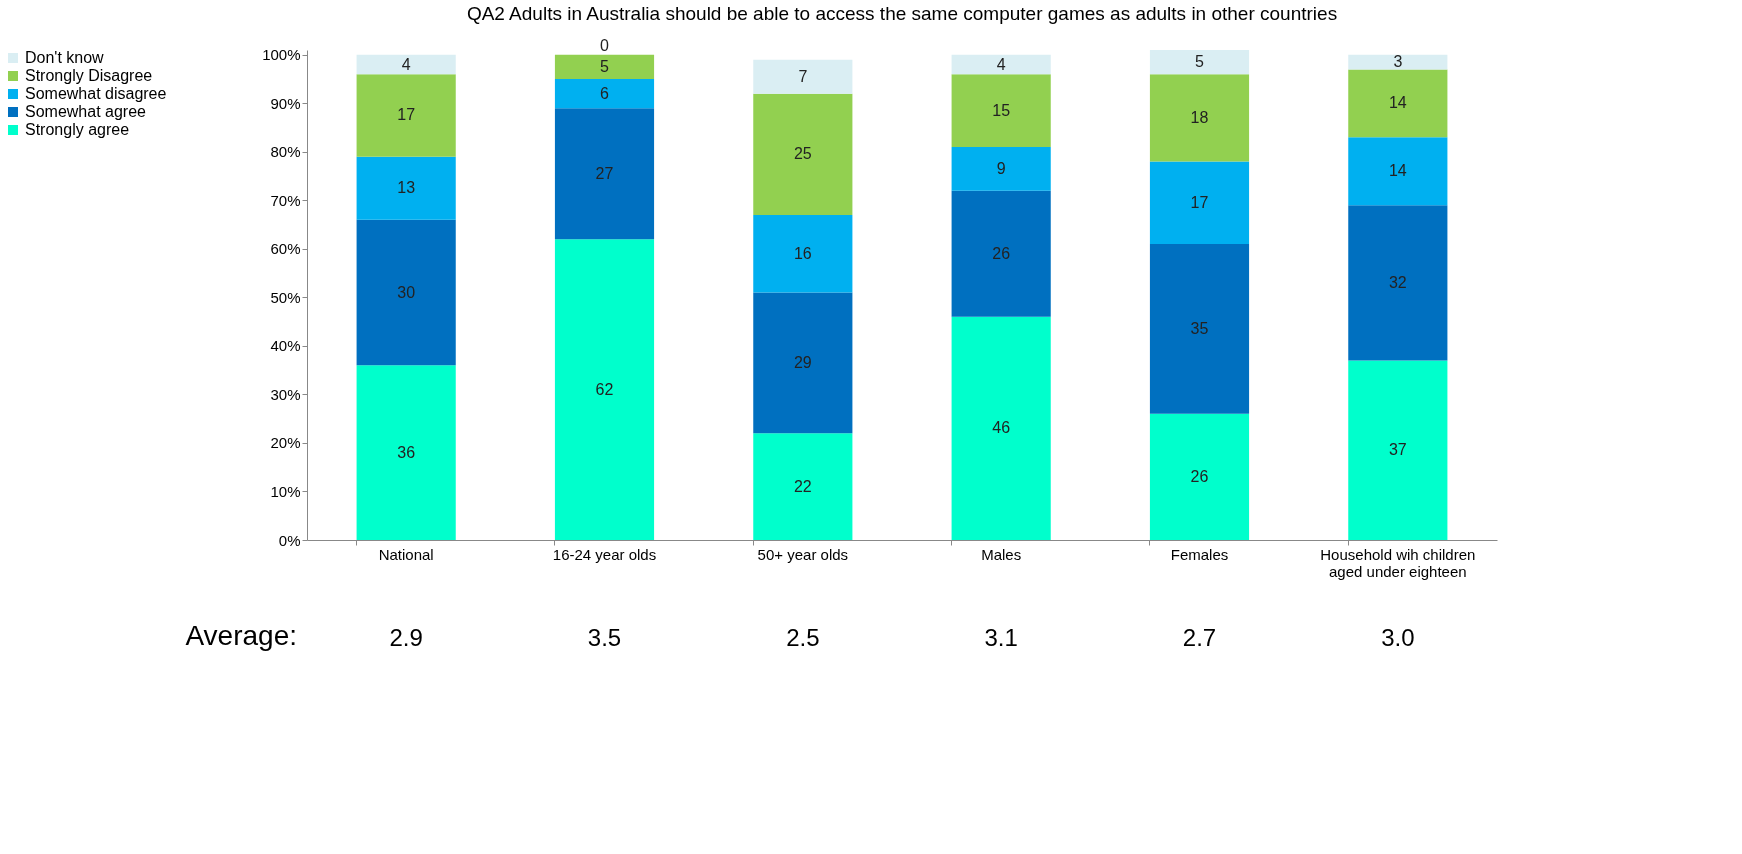 This screenshot has width=1742, height=854. I want to click on y-tick-label: 10%, so click(285, 491).